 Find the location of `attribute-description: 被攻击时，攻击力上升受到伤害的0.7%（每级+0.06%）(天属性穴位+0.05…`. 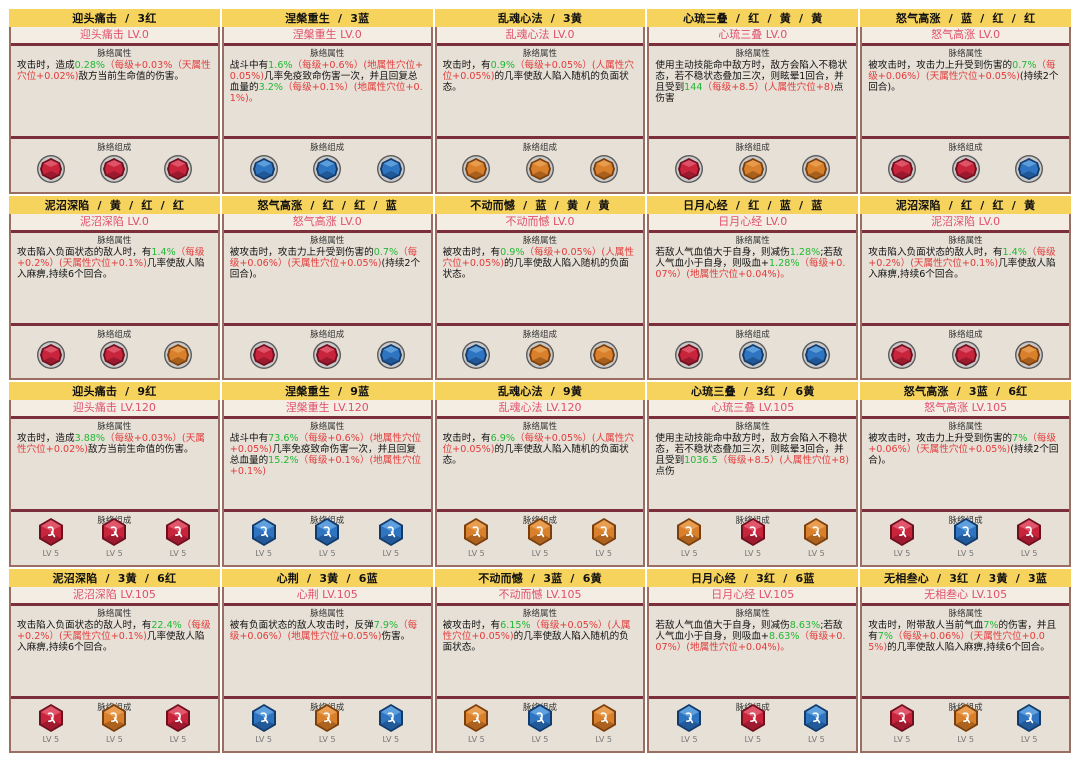

attribute-description: 被攻击时，攻击力上升受到伤害的0.7%（每级+0.06%）(天属性穴位+0.05… is located at coordinates (965, 76).